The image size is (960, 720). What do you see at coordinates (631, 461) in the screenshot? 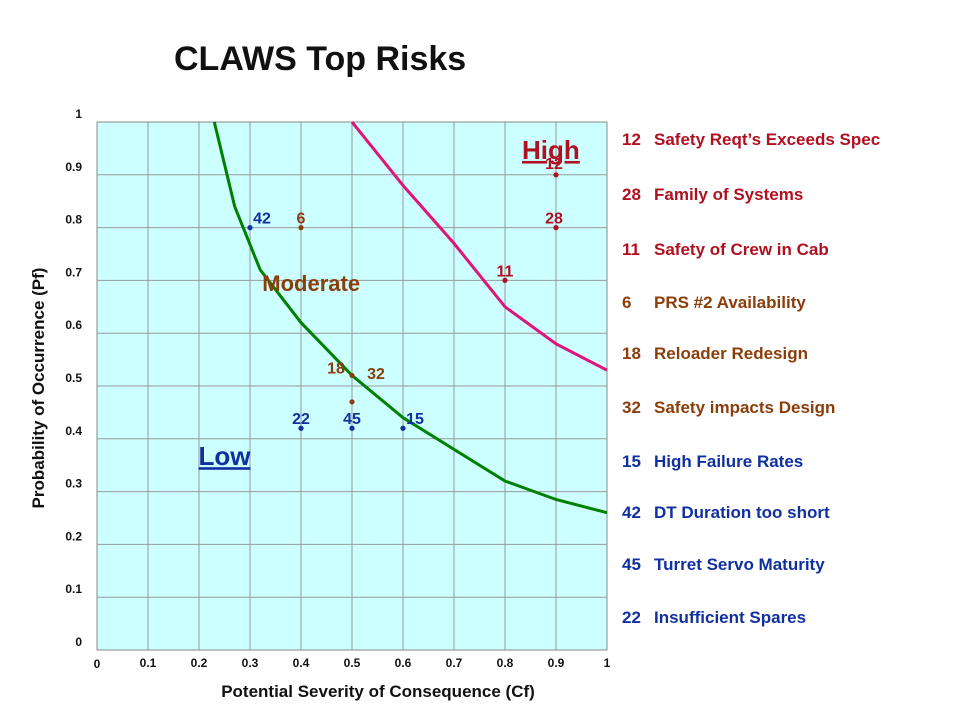
I see `risk-list-id: 15` at bounding box center [631, 461].